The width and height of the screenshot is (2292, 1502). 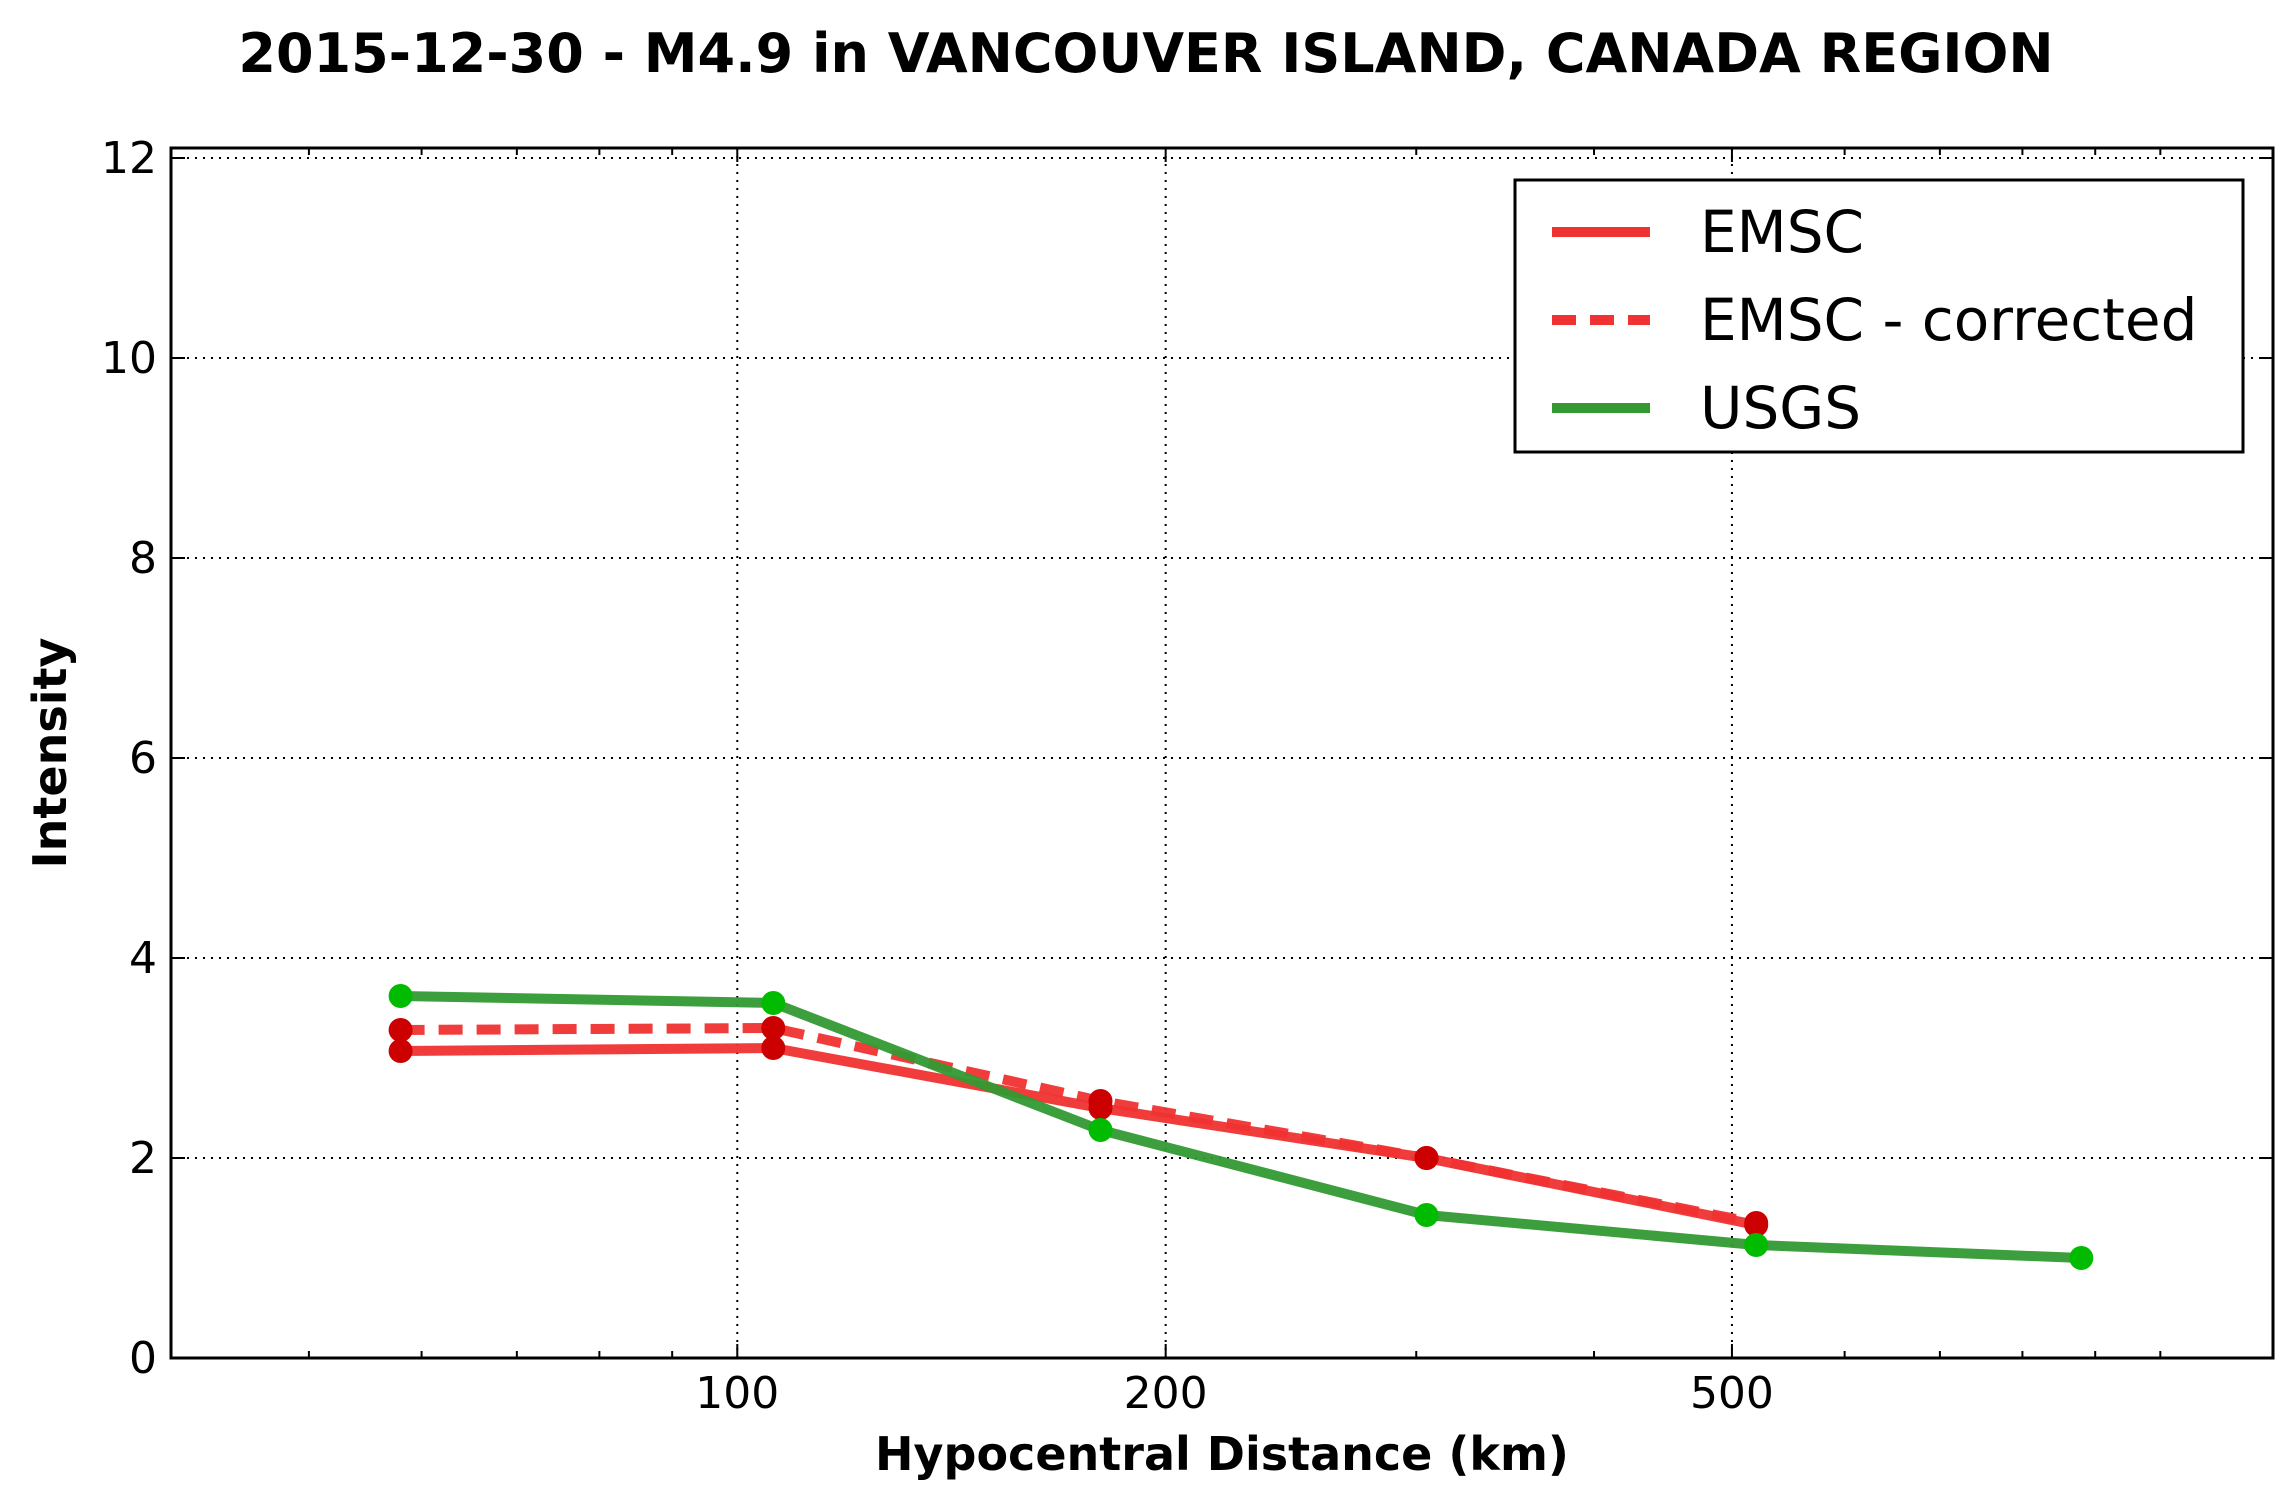 I want to click on legend-label: EMSC - corrected, so click(x=1948, y=320).